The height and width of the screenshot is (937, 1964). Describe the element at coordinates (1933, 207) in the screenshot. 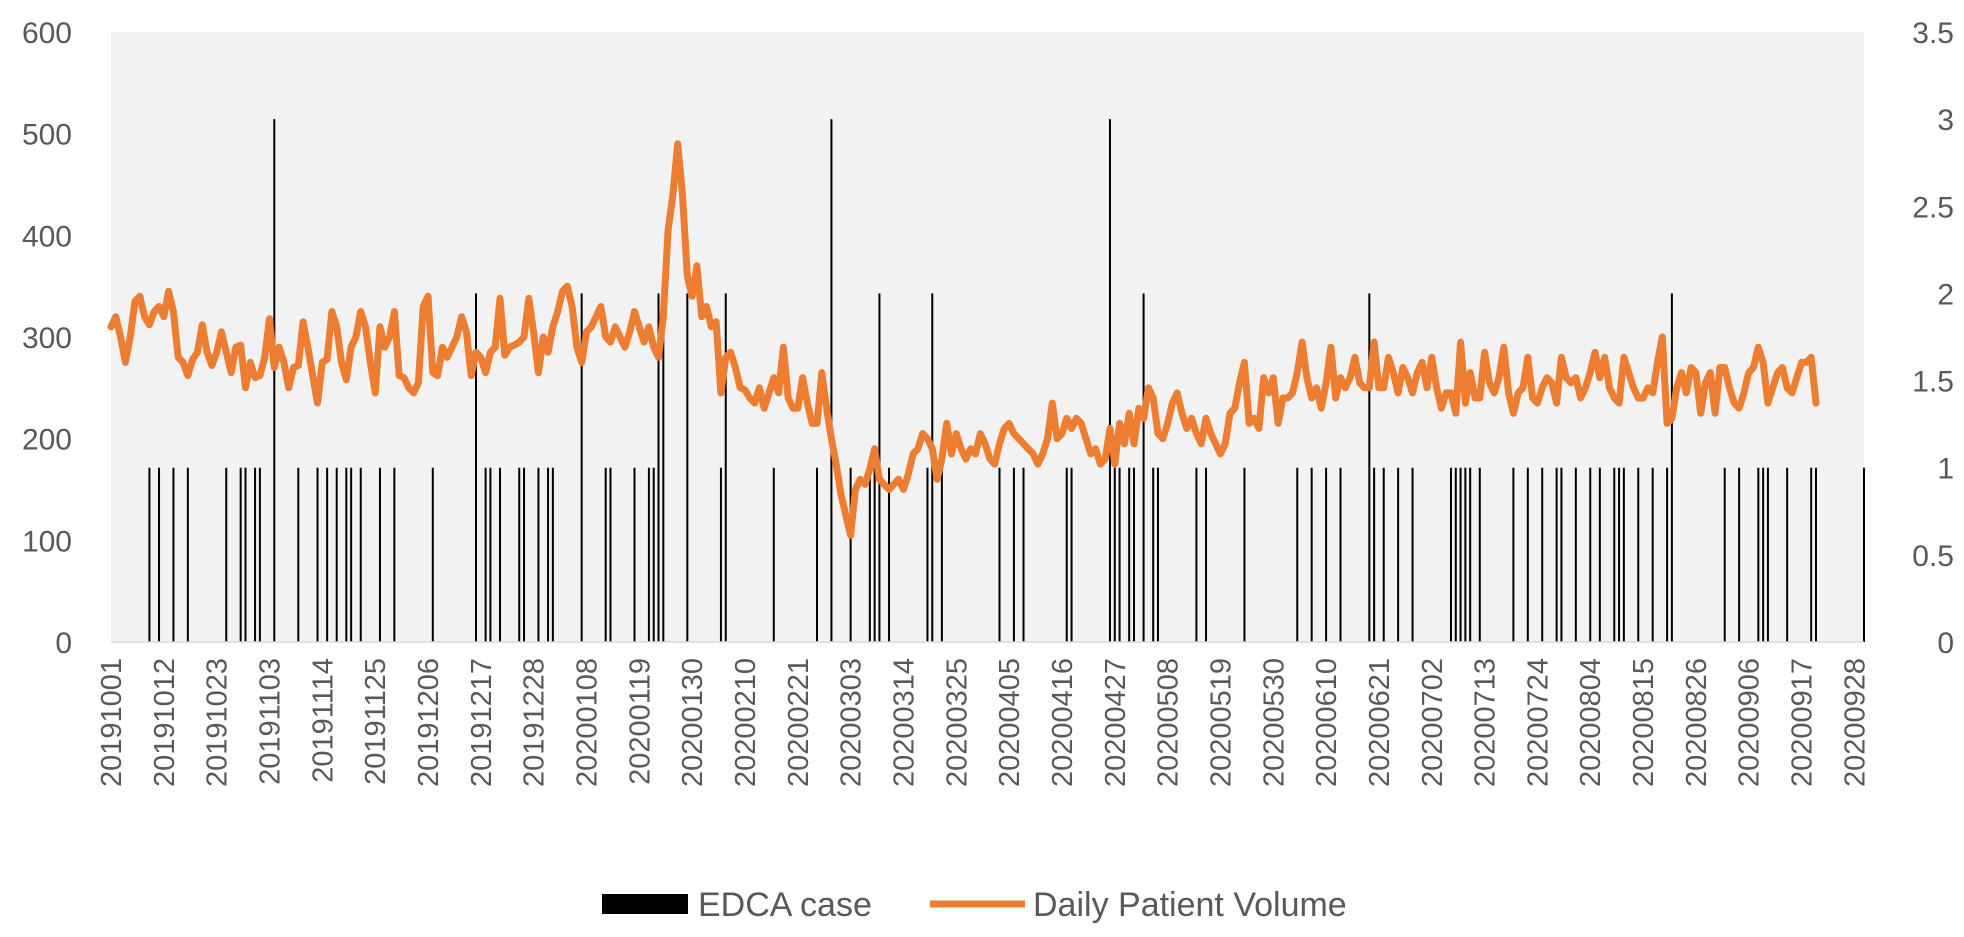

I see `right-tick-label: 2.5` at that location.